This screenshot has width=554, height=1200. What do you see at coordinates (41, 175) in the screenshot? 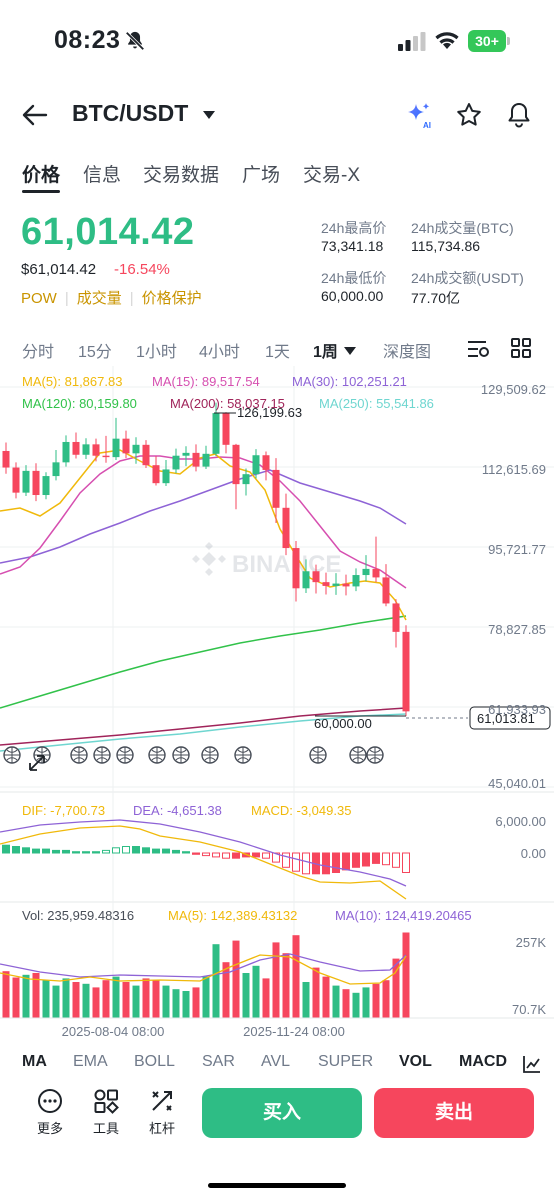
I see `tab-price: 价格` at bounding box center [41, 175].